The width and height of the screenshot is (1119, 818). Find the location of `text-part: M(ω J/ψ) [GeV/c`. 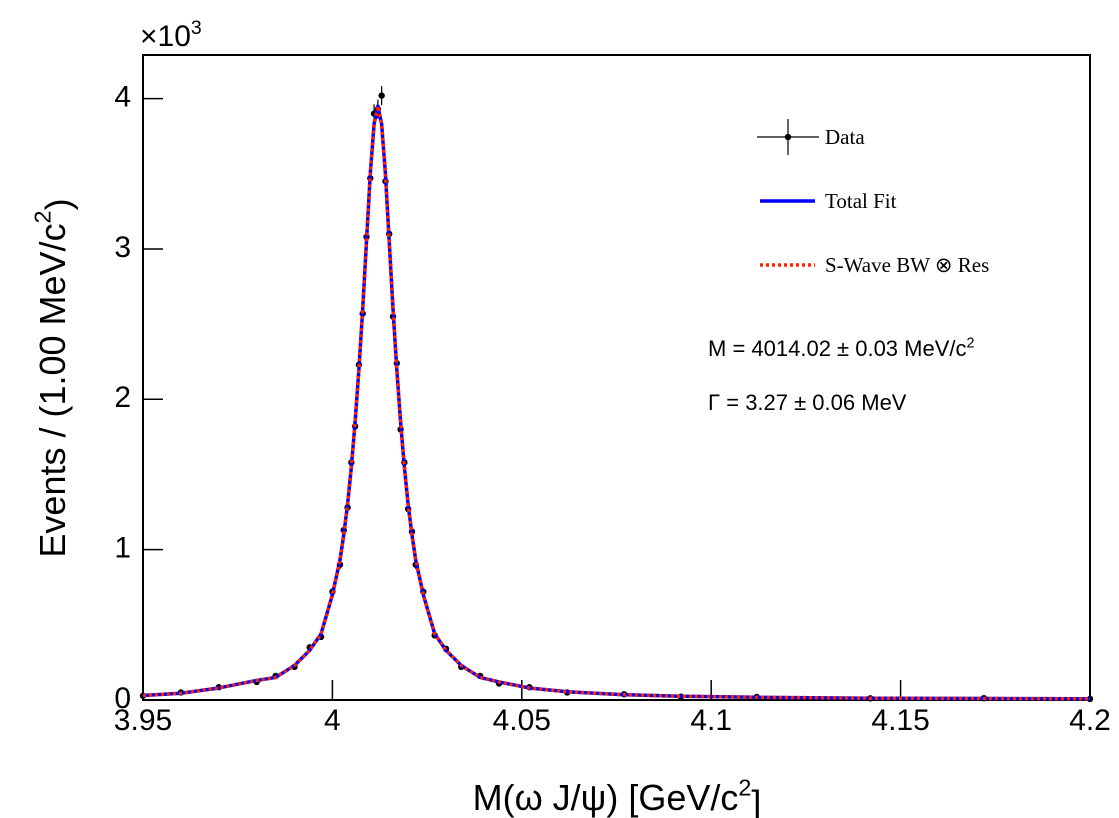

text-part: M(ω J/ψ) [GeV/c is located at coordinates (606, 797).